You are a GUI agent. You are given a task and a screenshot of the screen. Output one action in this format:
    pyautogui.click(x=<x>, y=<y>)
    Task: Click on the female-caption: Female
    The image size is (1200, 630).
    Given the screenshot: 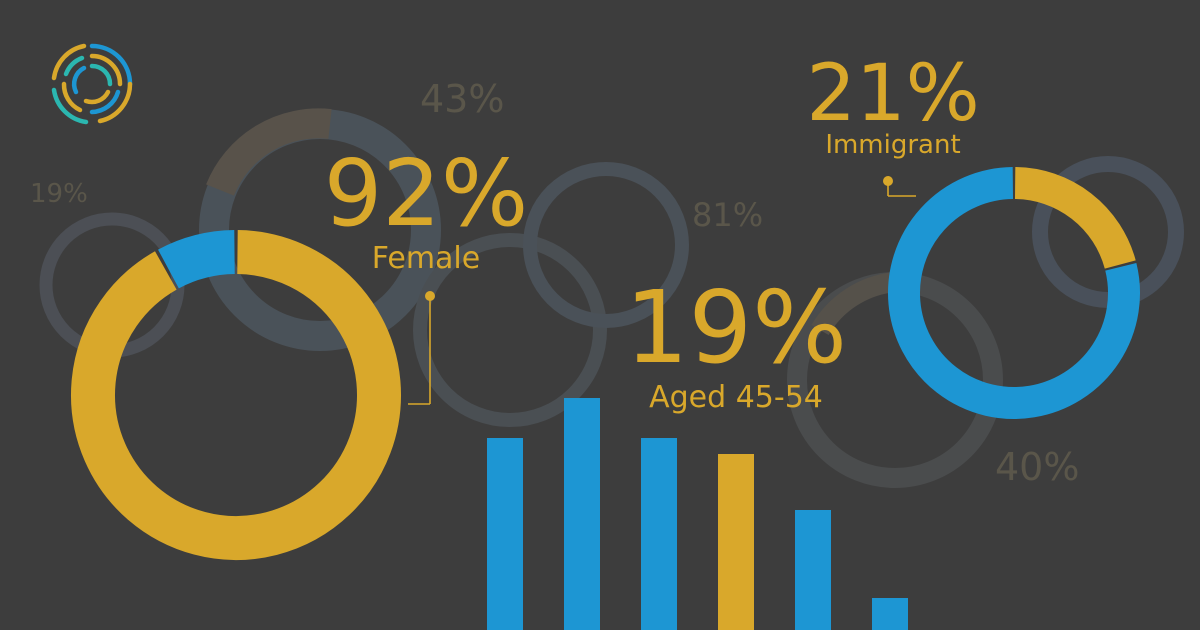 What is the action you would take?
    pyautogui.click(x=426, y=258)
    